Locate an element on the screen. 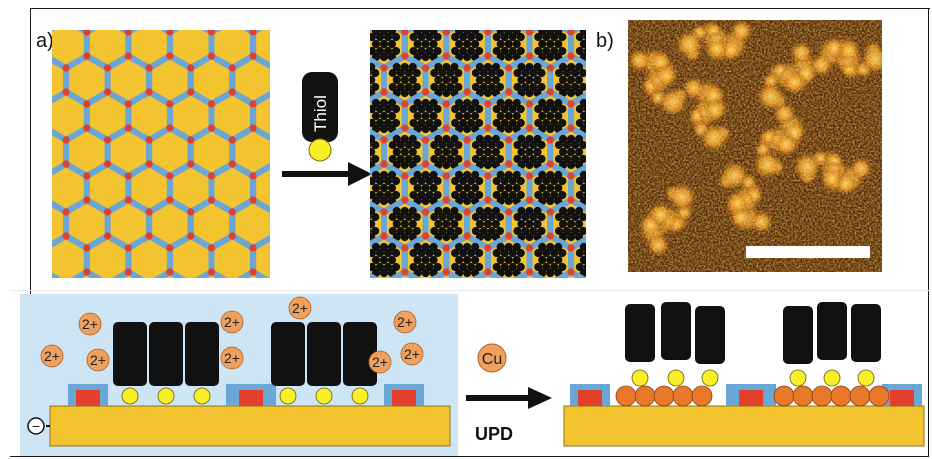 The width and height of the screenshot is (932, 459). thiol-arrow-group: Thiol is located at coordinates (327, 129).